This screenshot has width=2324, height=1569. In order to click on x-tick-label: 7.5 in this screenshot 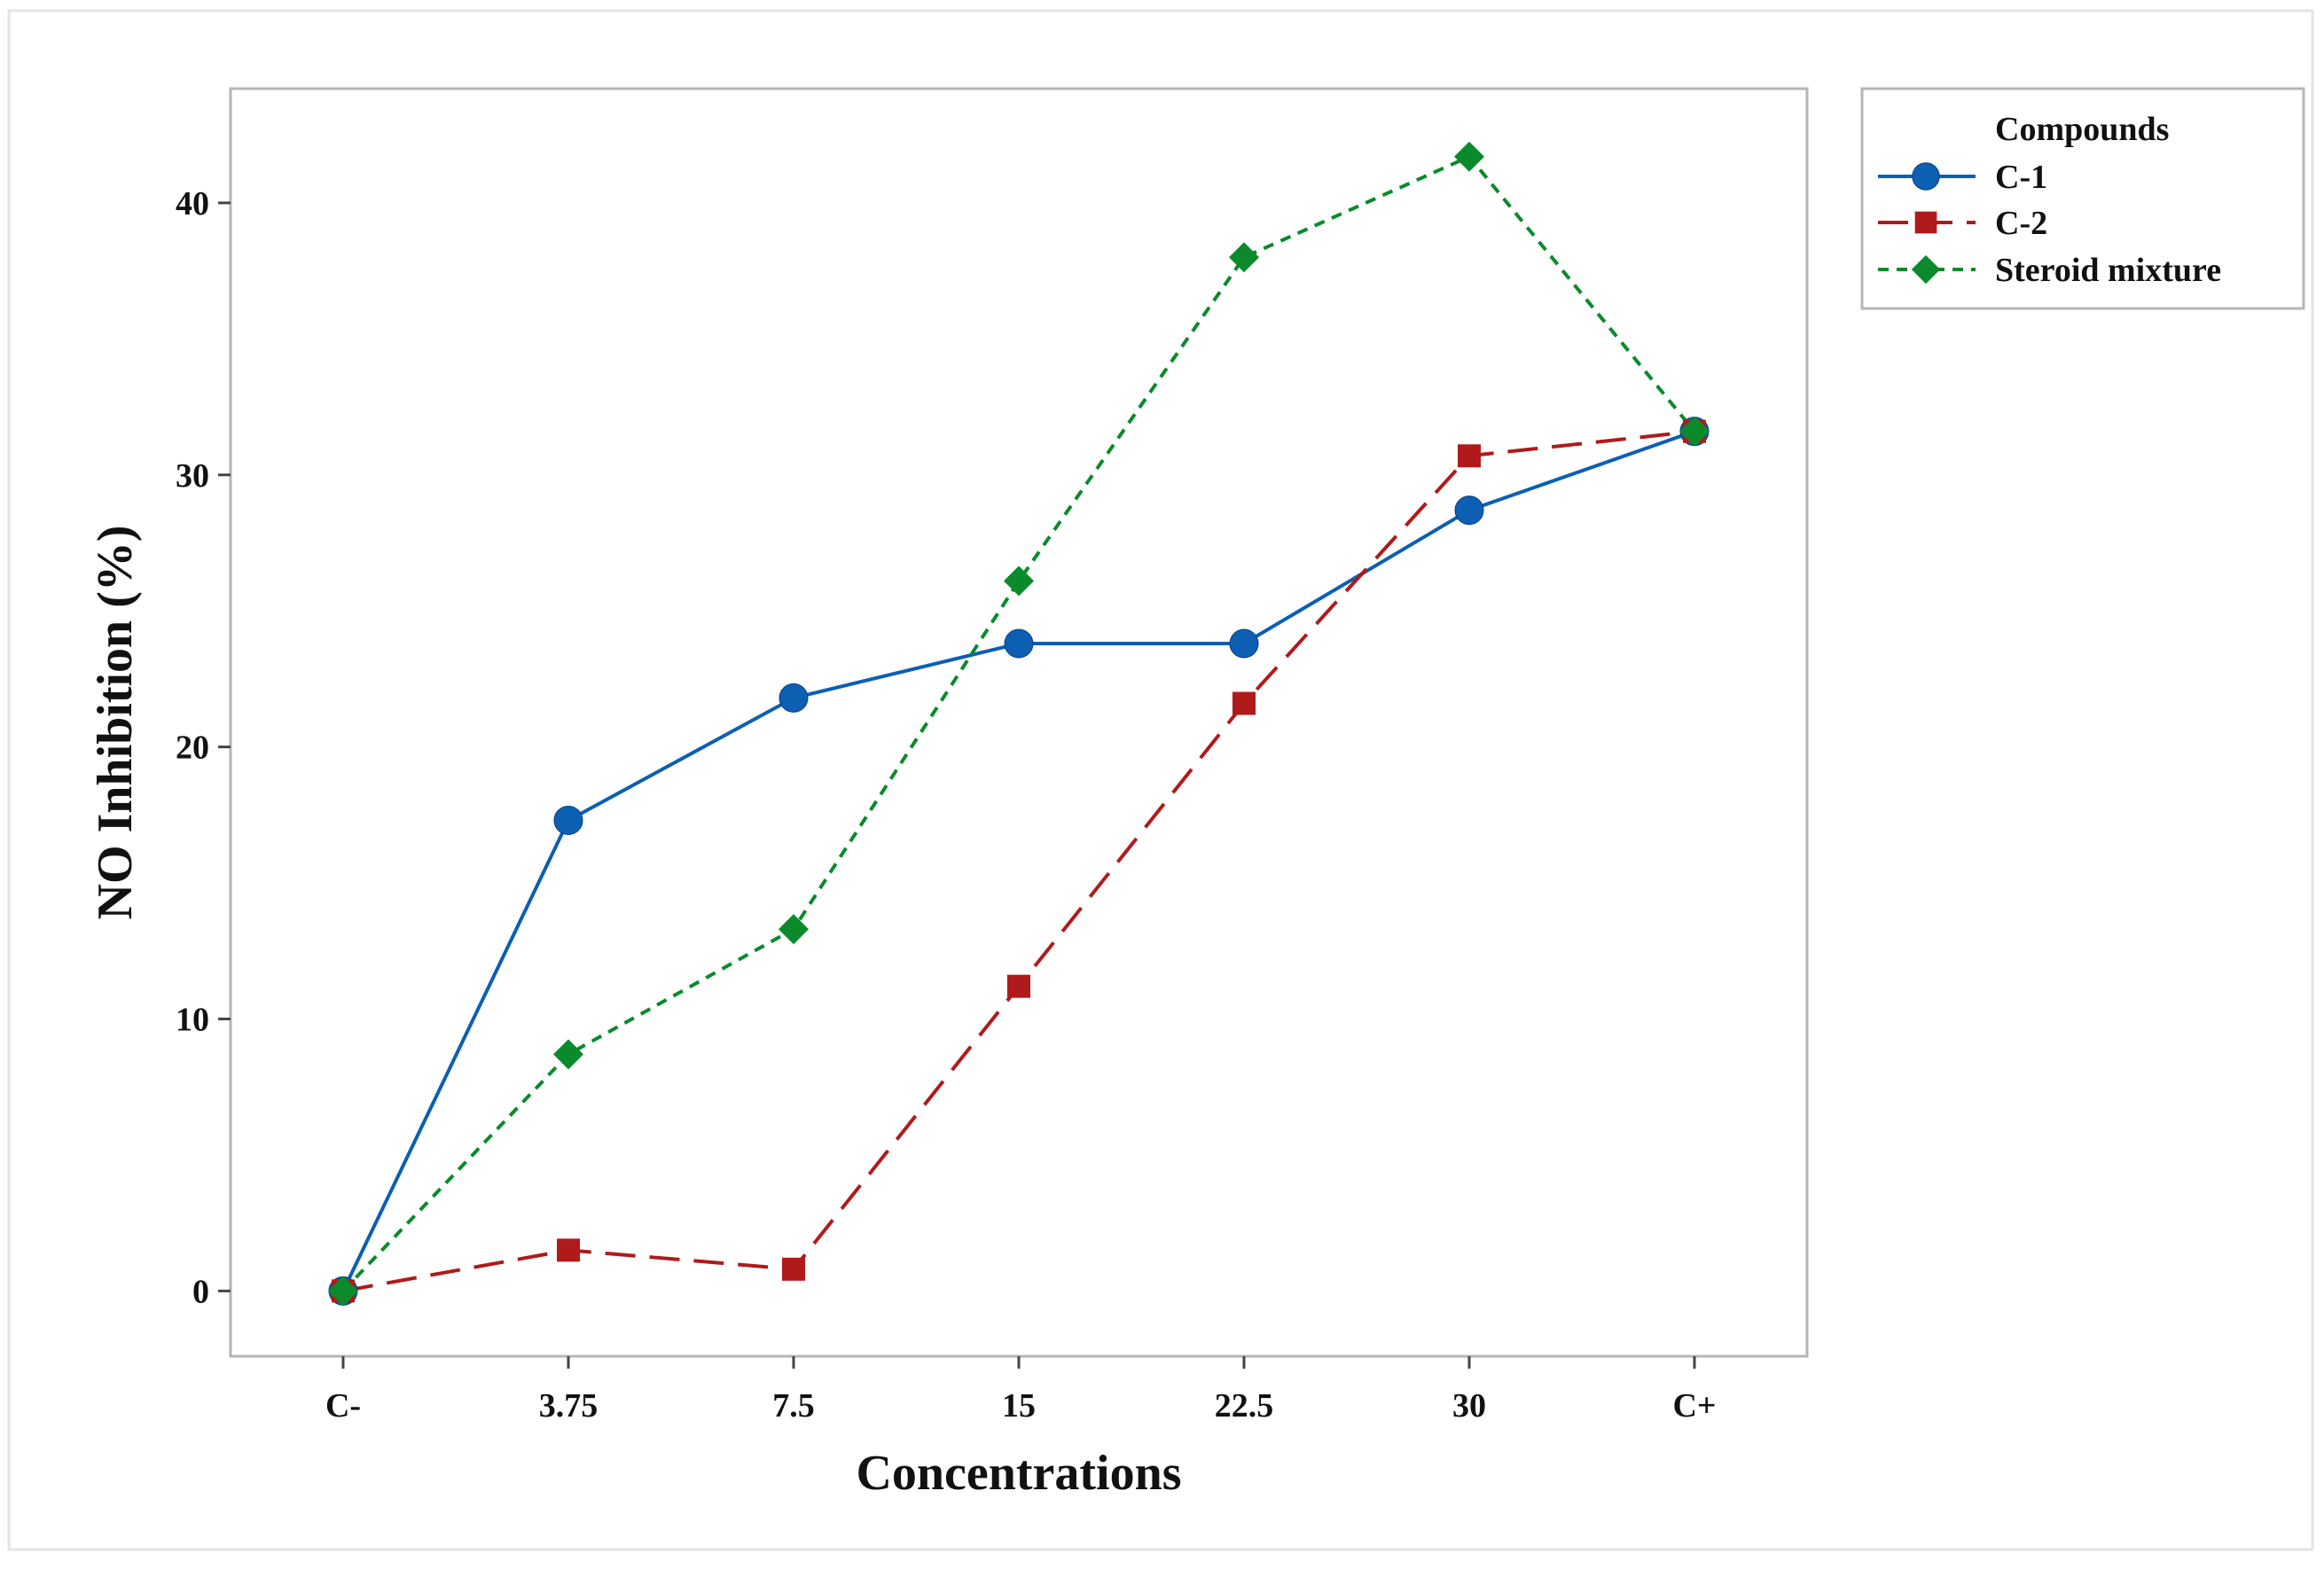, I will do `click(793, 1406)`.